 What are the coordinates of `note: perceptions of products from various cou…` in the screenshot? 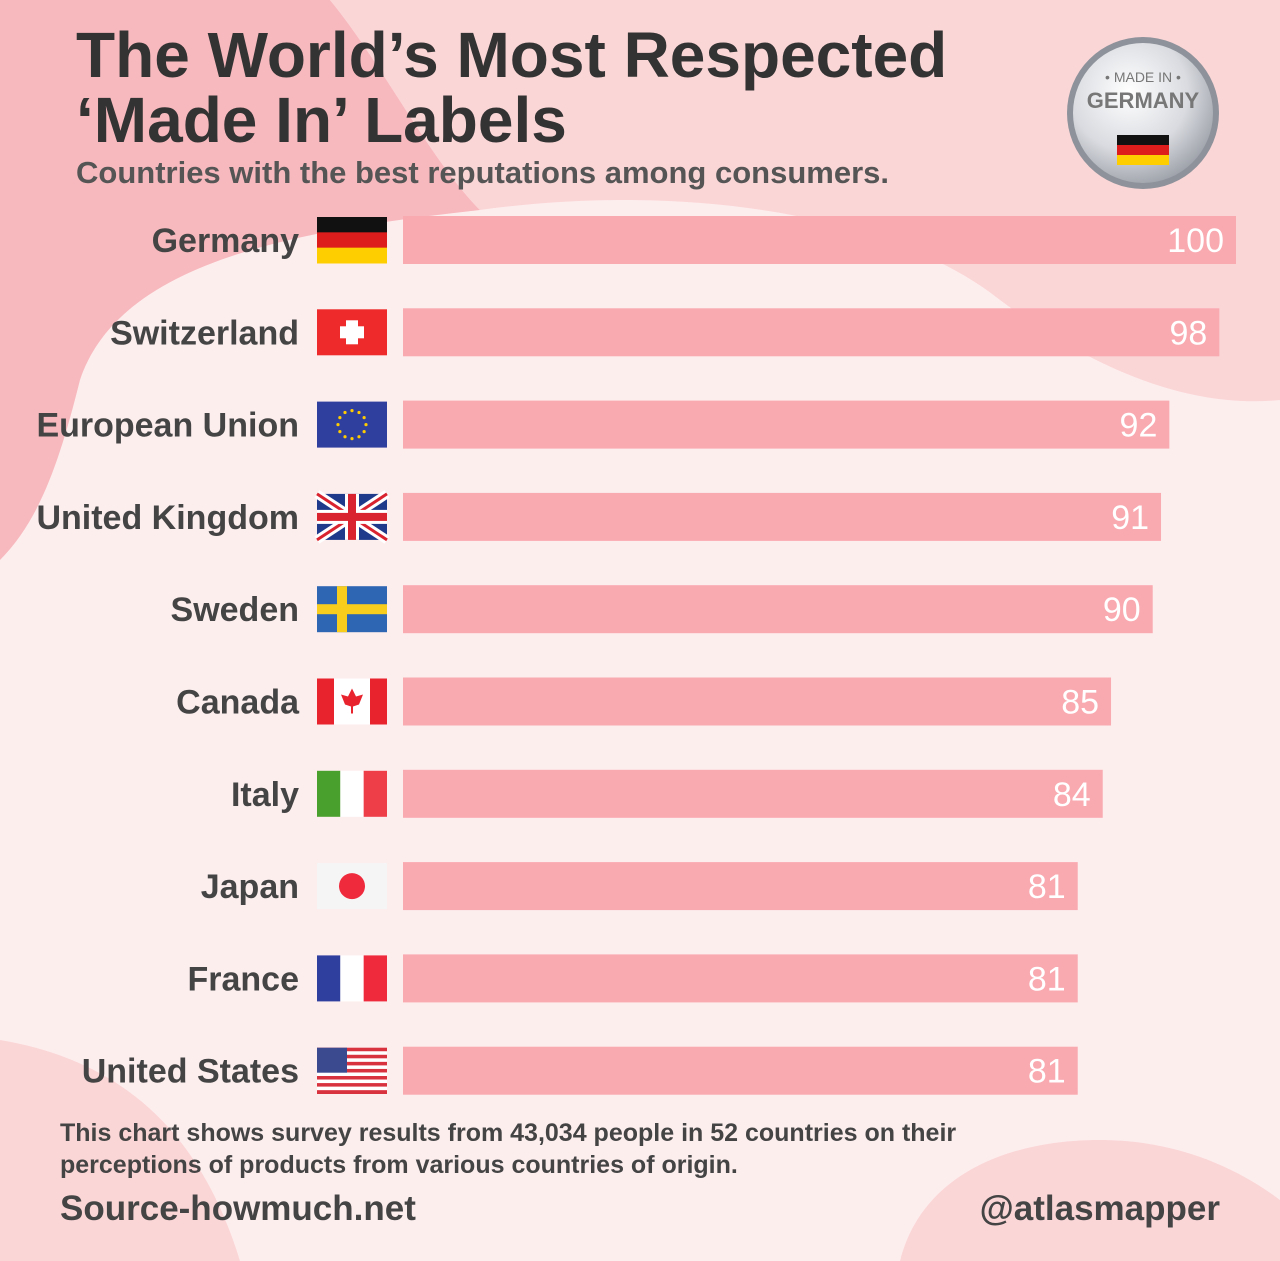 It's located at (399, 1165).